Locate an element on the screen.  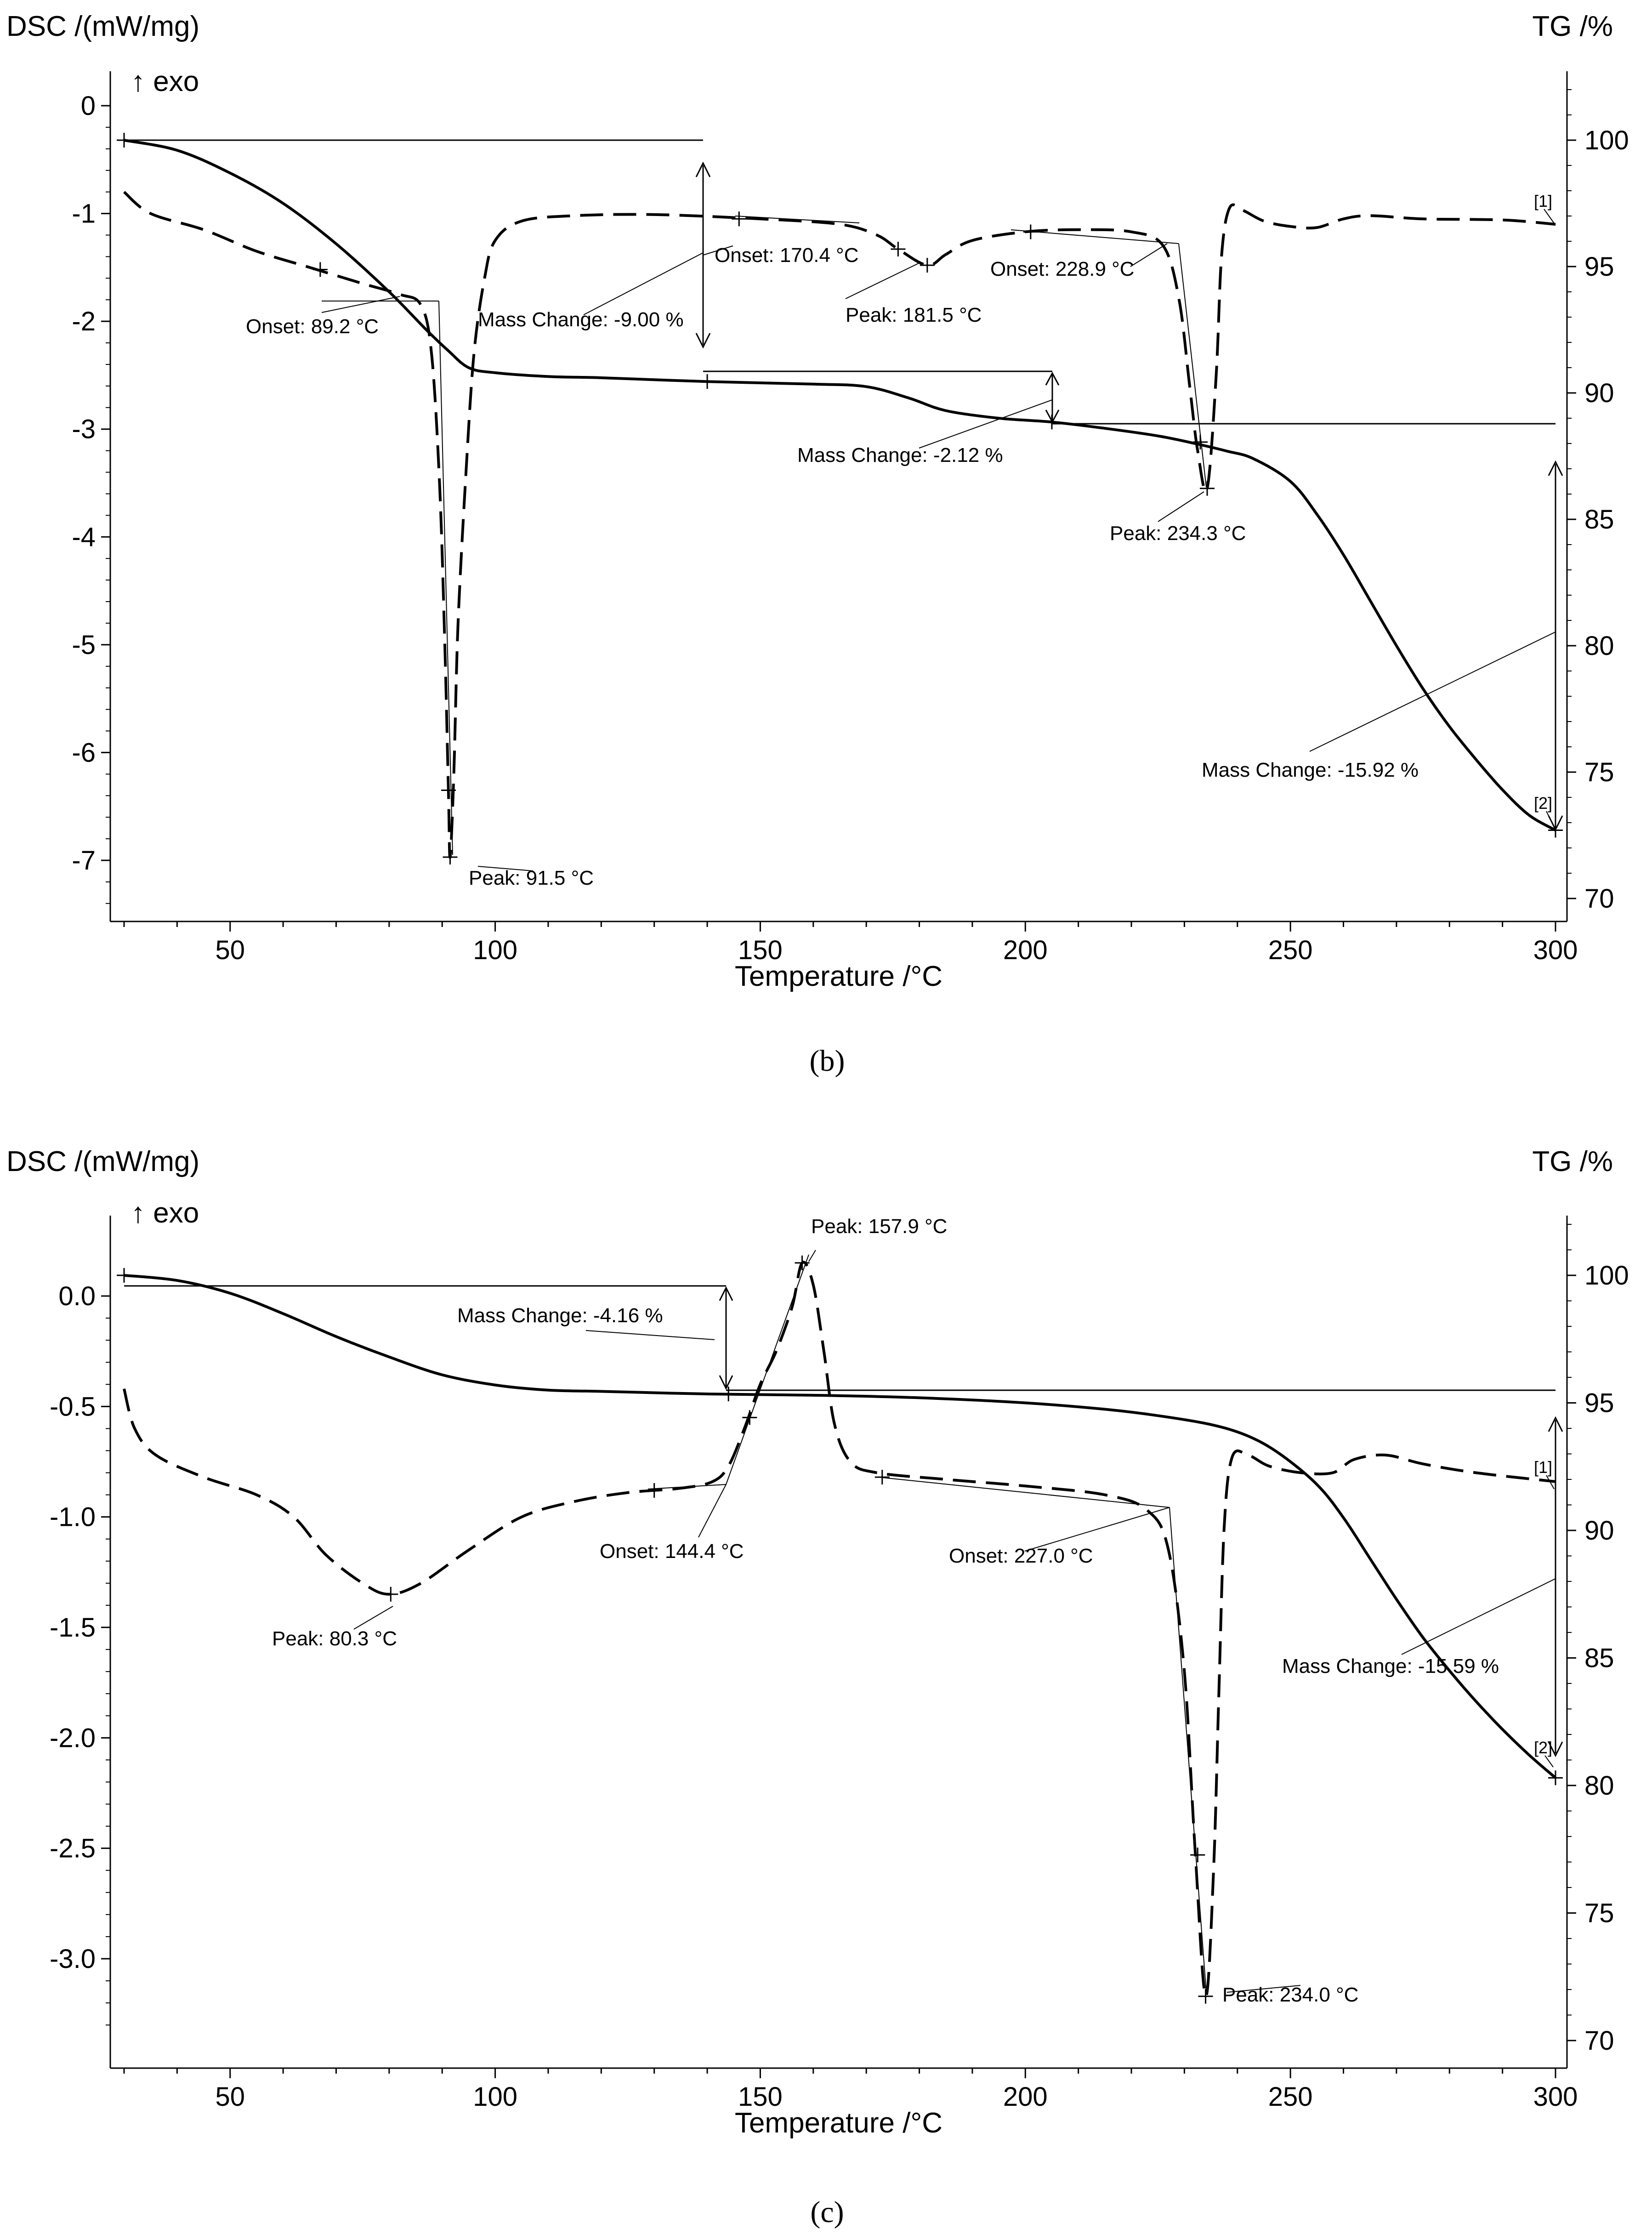
panel-b-x-tick-label: 150 is located at coordinates (760, 950).